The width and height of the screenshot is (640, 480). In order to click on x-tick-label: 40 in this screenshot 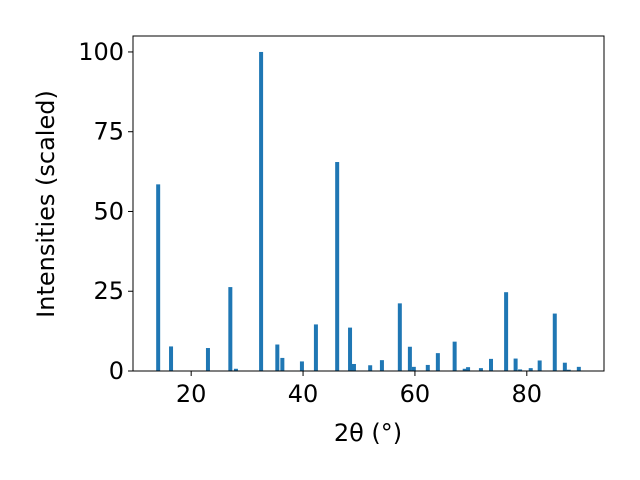, I will do `click(303, 394)`.